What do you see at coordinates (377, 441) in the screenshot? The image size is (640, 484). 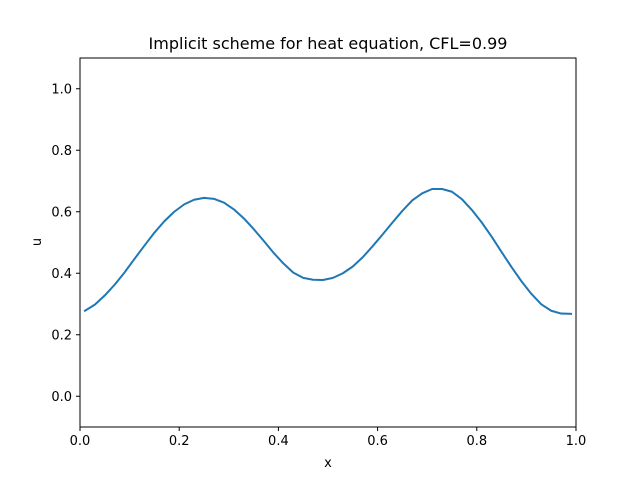 I see `x-tick-label: 0.6` at bounding box center [377, 441].